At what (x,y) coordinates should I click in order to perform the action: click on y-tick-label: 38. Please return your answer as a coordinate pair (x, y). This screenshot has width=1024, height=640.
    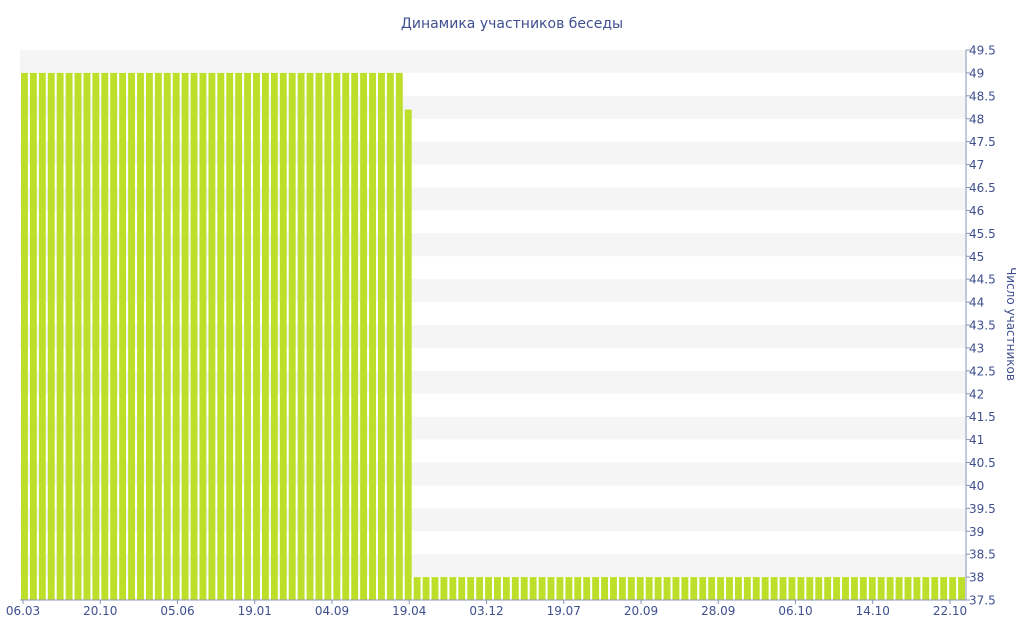
    Looking at the image, I should click on (976, 578).